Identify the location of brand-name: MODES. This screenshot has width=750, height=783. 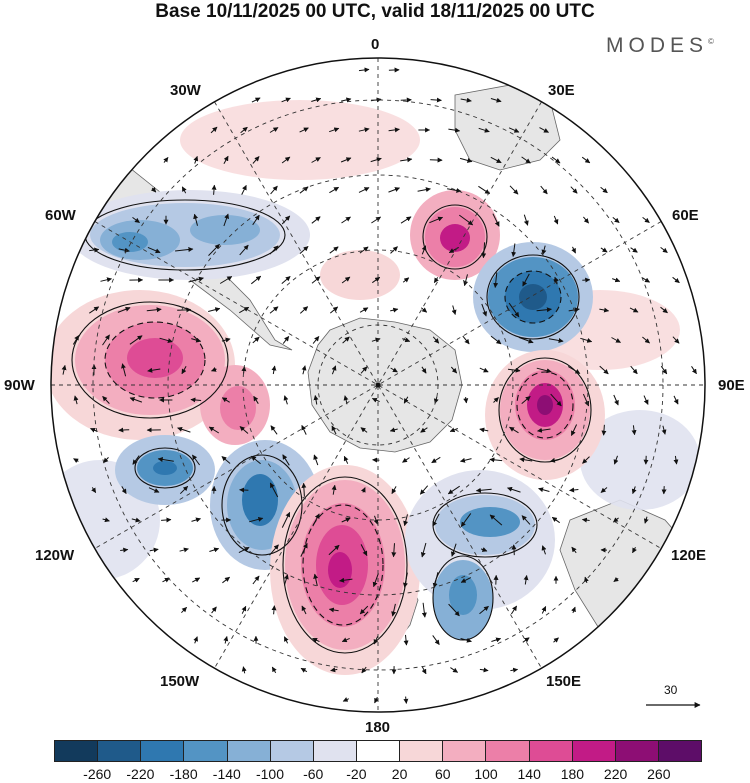
(657, 45).